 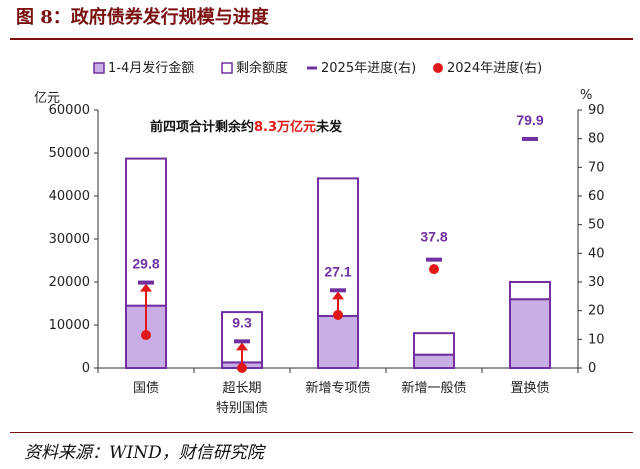 I want to click on progress-2025-label: 27.1, so click(x=337, y=271).